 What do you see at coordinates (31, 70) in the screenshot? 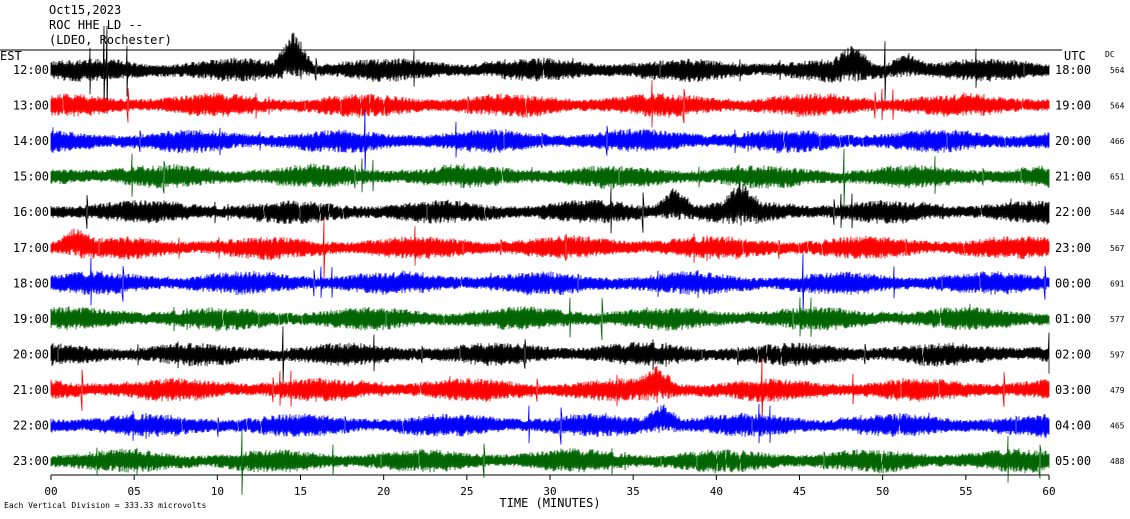
I see `est-label: 12:00` at bounding box center [31, 70].